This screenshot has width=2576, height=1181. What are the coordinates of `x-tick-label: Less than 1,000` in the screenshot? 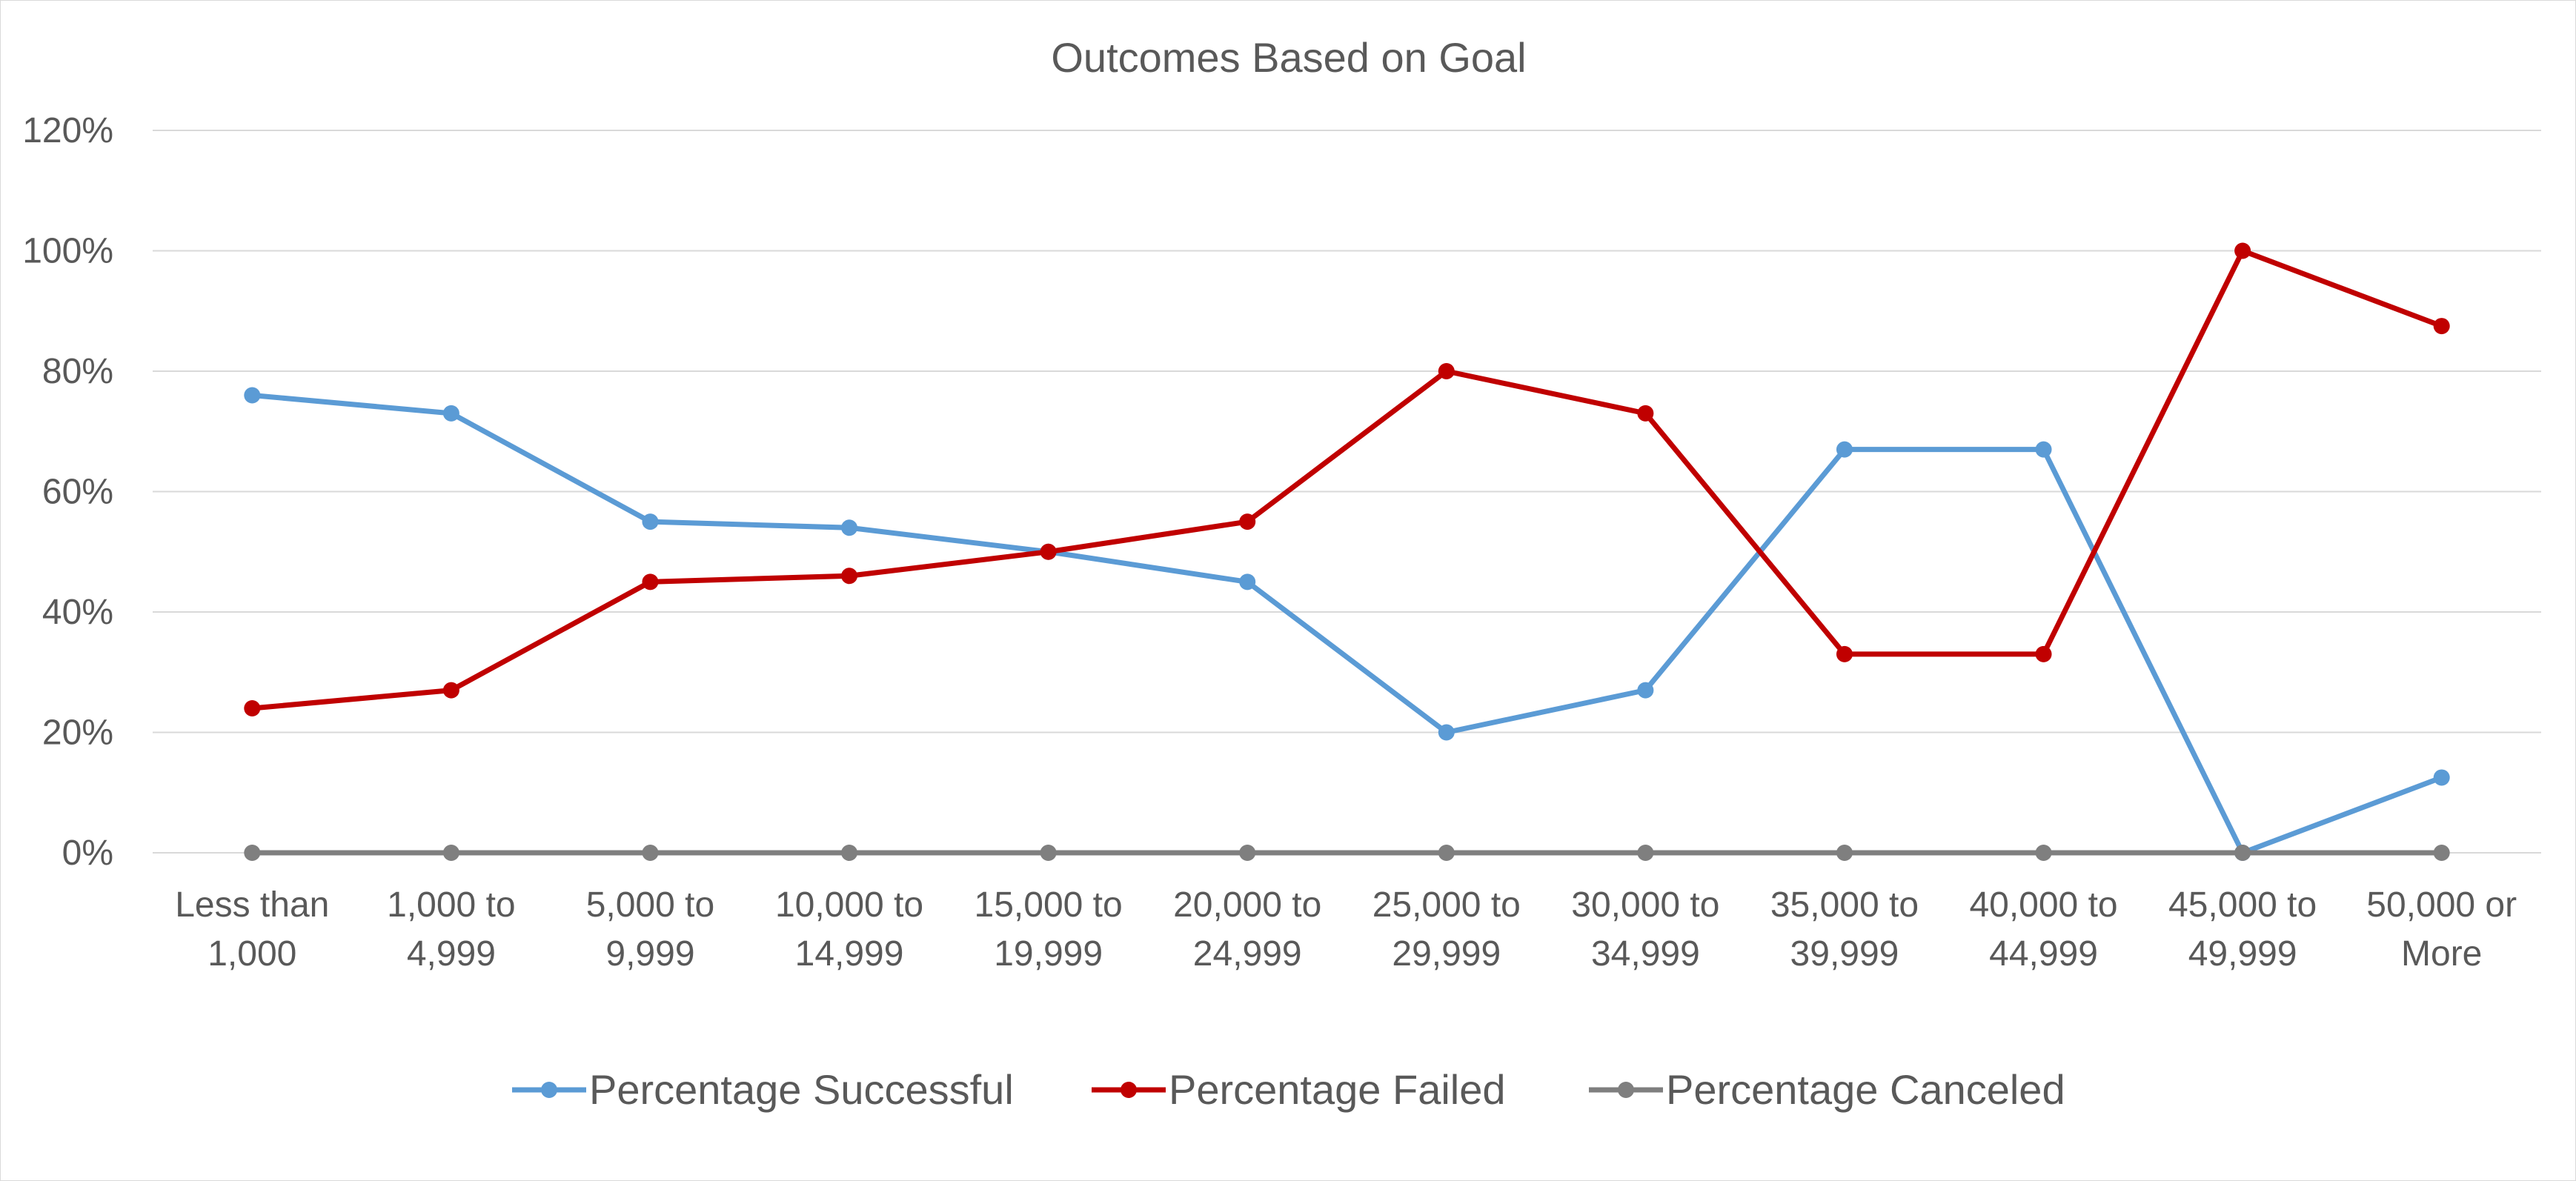 It's located at (252, 930).